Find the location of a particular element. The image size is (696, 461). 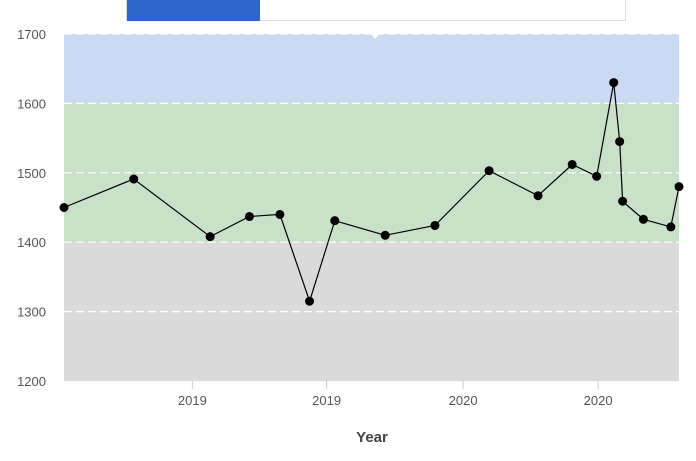

tooltip-pointer is located at coordinates (375, 30).